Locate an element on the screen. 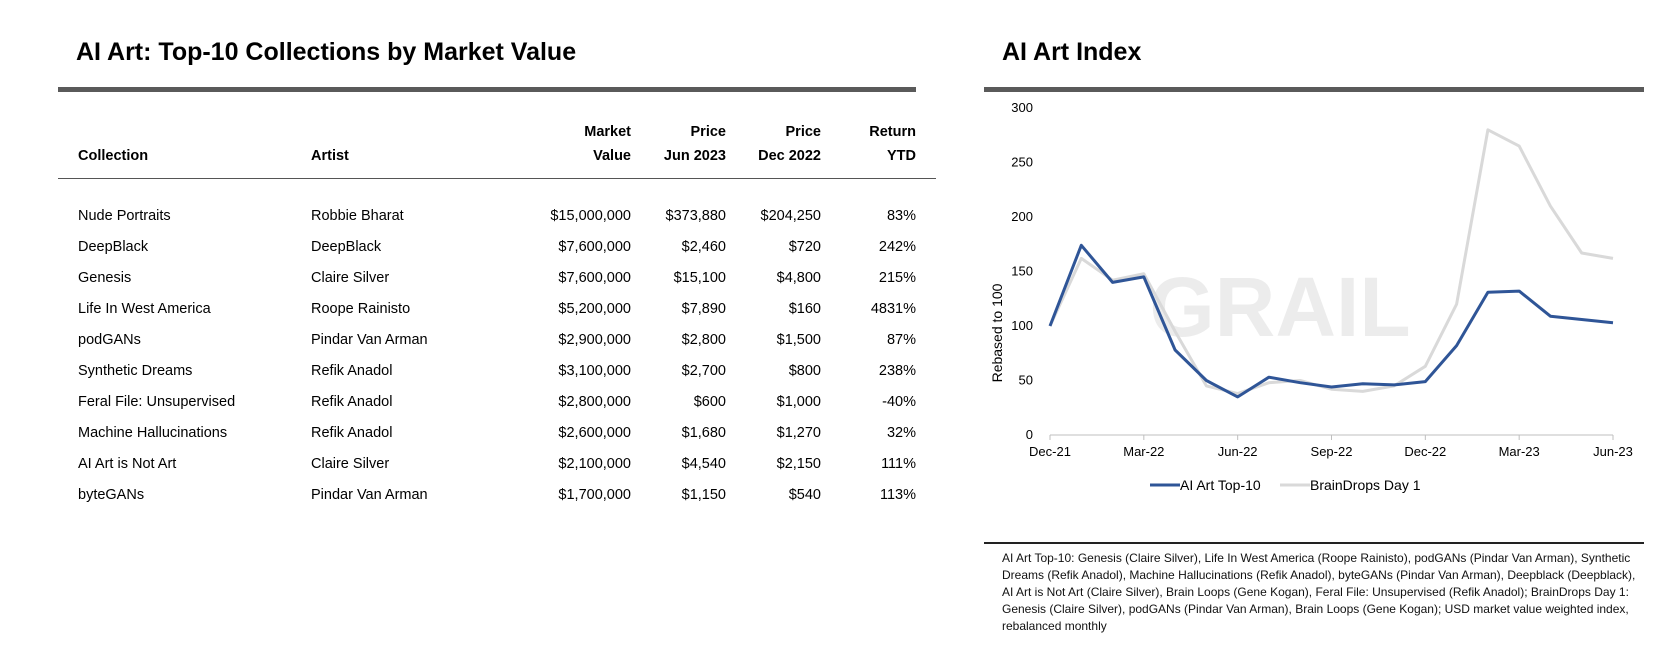  footnote-rule is located at coordinates (1314, 543).